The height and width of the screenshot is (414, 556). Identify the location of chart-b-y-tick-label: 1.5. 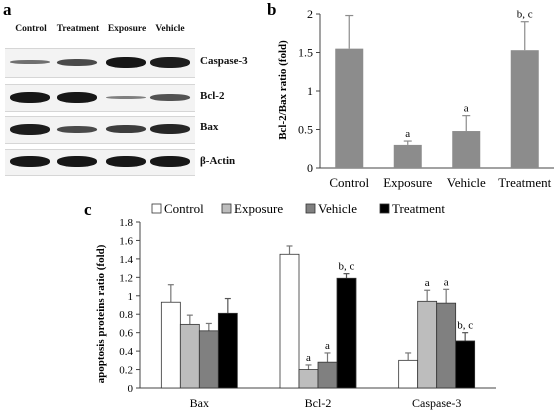
(305, 53).